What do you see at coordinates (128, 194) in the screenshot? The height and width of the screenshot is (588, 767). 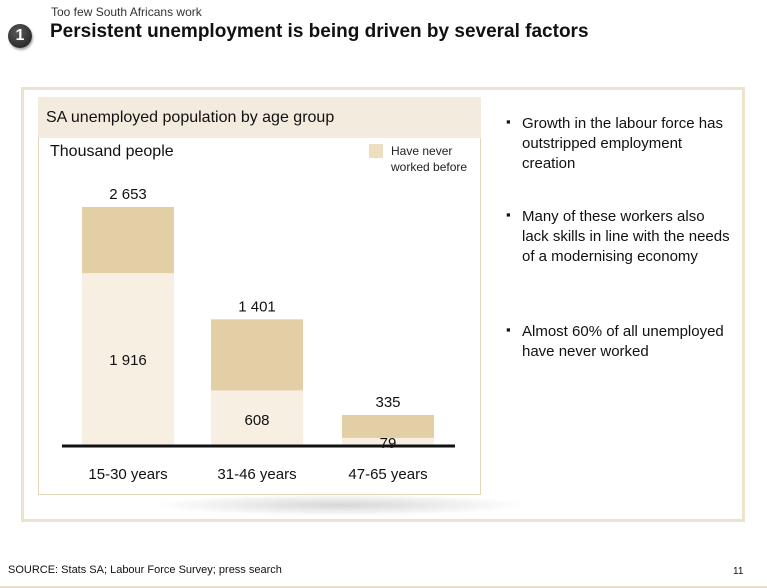 I see `total-label: 2 653` at bounding box center [128, 194].